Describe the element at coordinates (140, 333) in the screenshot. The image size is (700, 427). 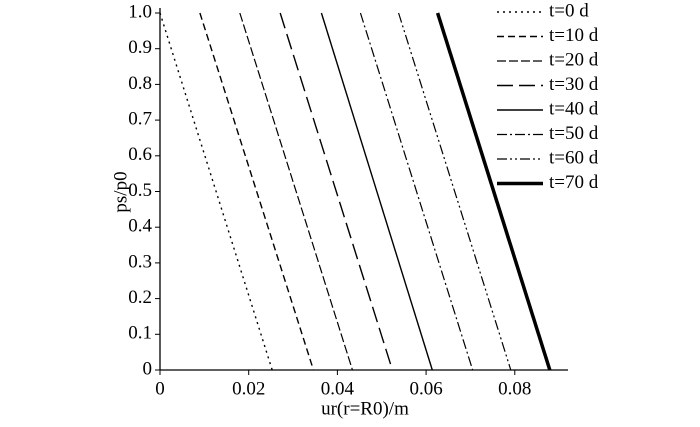
I see `y-tick-label: 0.1` at that location.